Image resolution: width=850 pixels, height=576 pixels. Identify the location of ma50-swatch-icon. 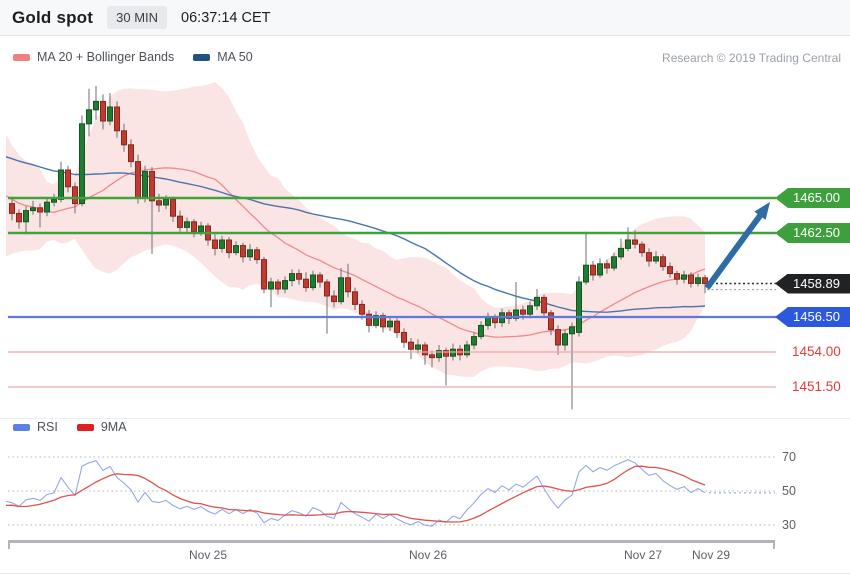
(202, 57).